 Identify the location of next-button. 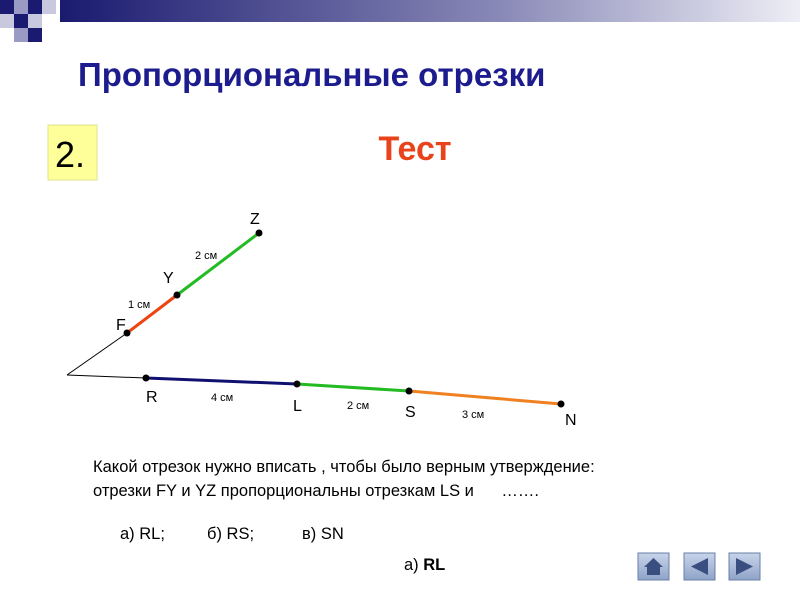
(744, 566).